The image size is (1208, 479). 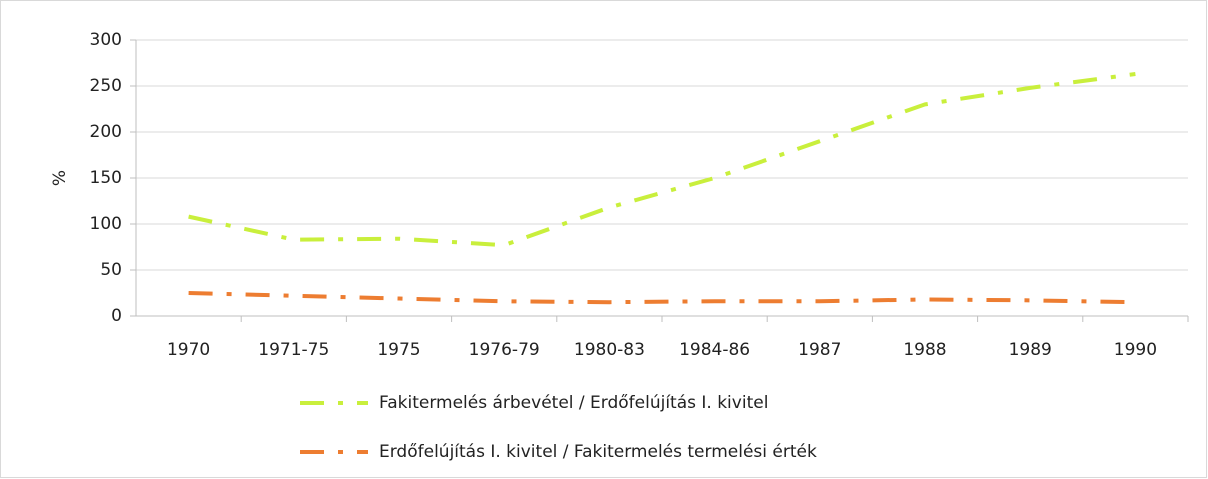 What do you see at coordinates (293, 350) in the screenshot?
I see `x-tick-label: 1971-75` at bounding box center [293, 350].